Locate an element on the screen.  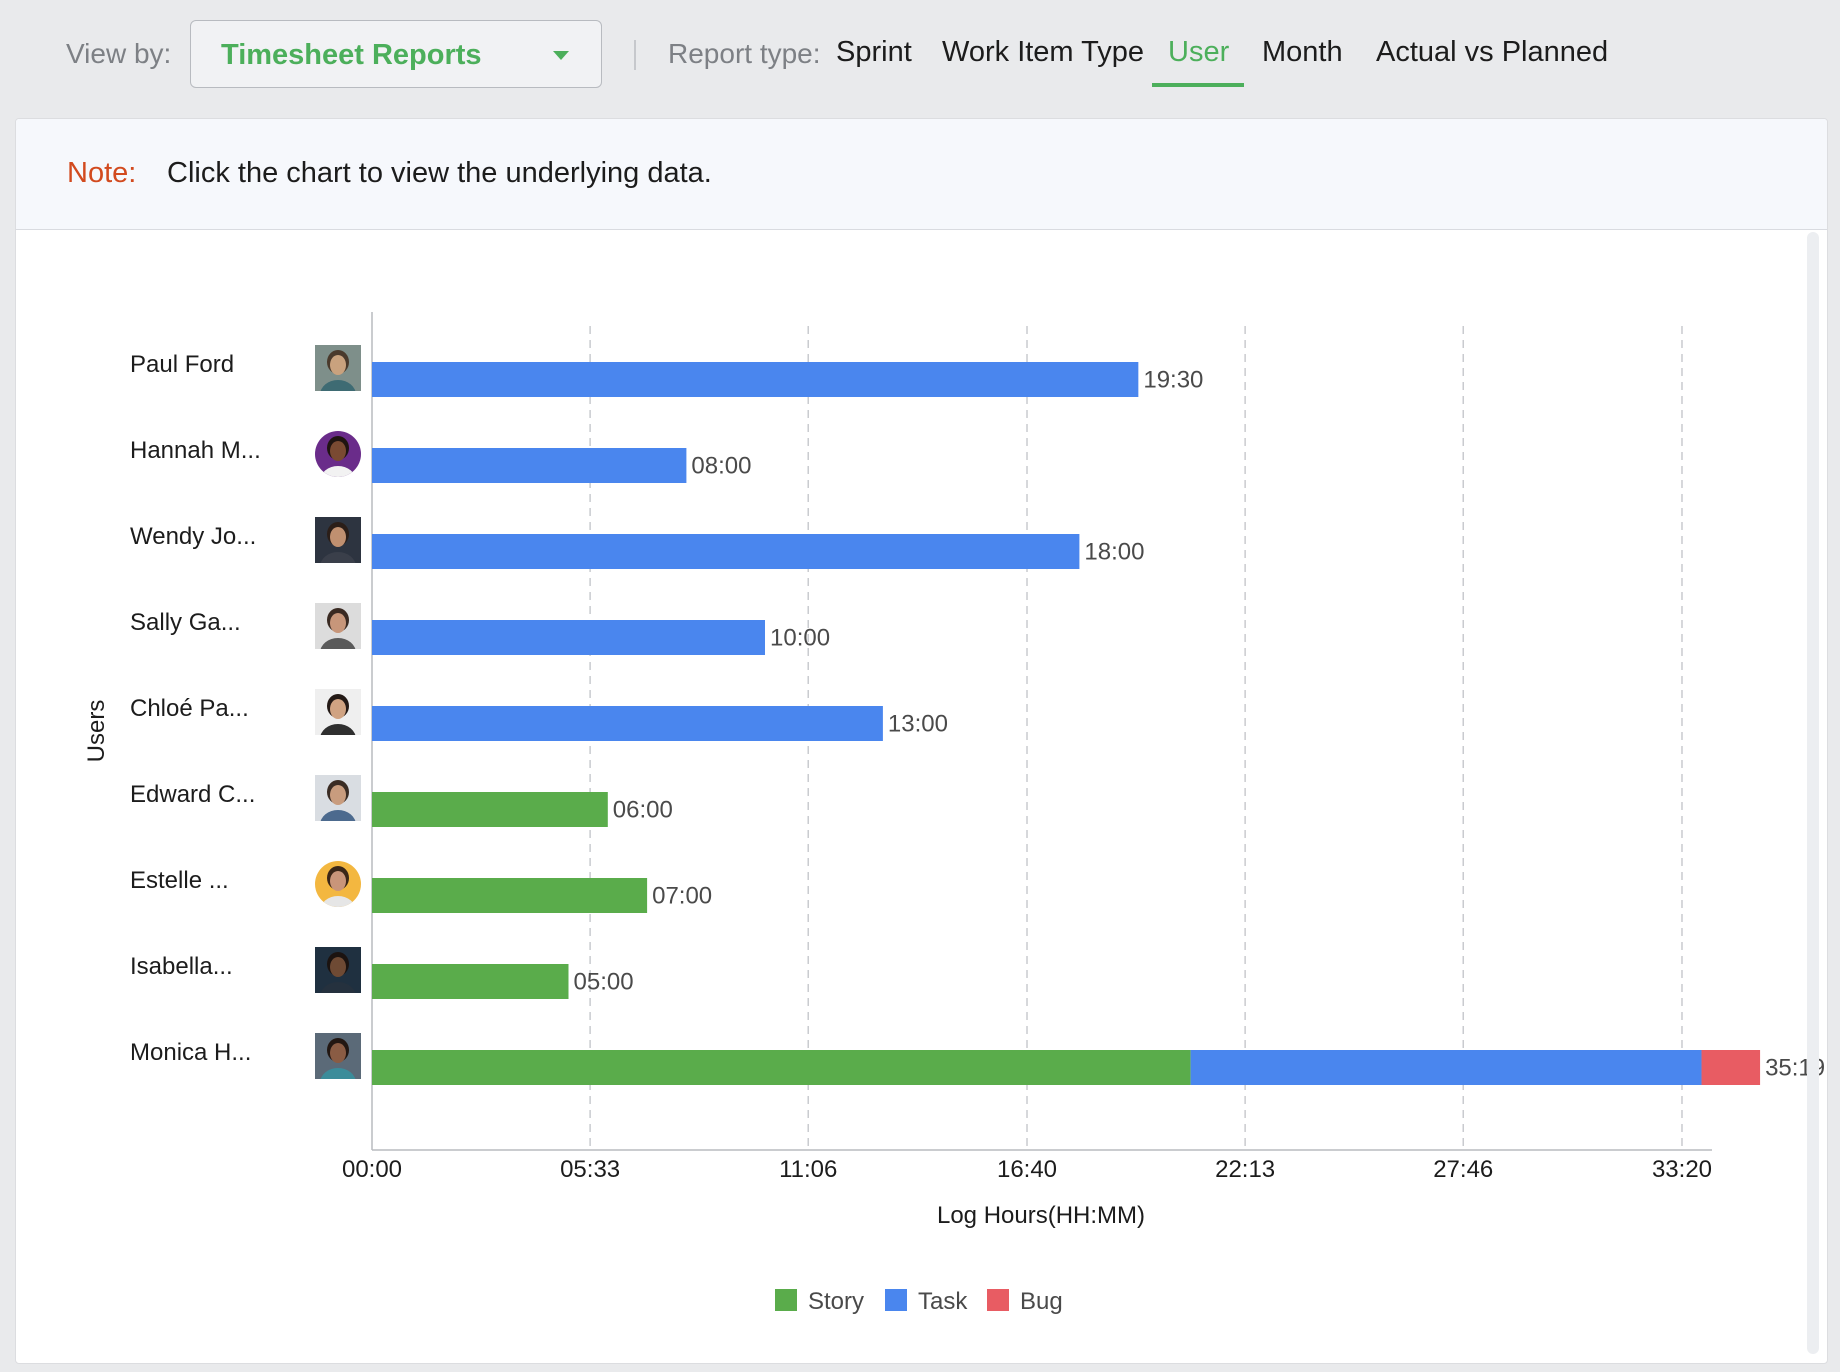
legend-swatch-bug is located at coordinates (998, 1300).